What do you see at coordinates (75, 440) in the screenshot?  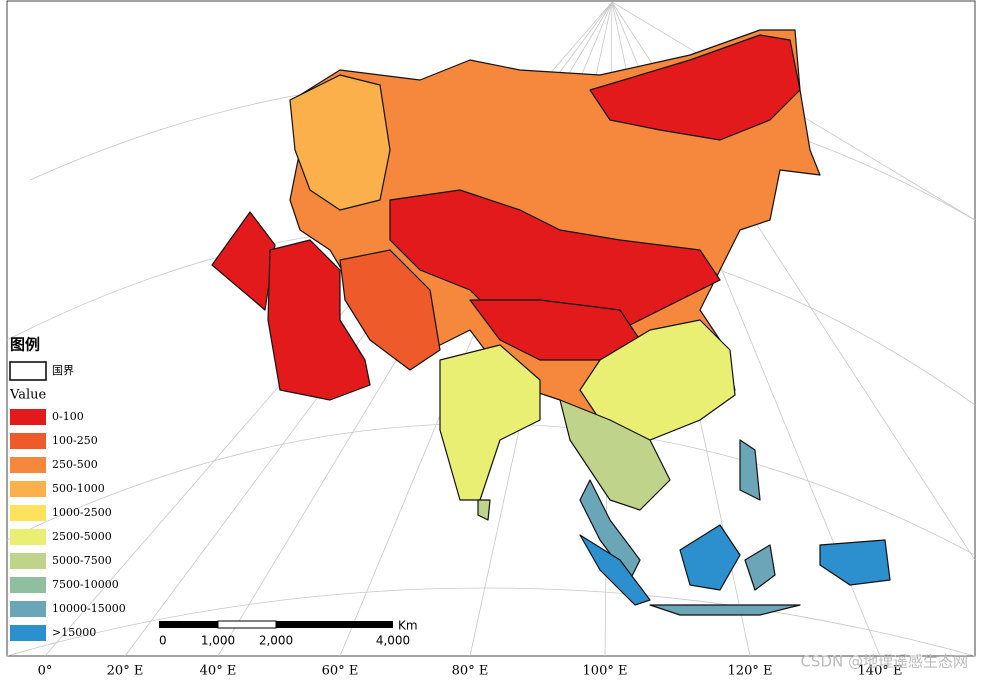 I see `legend-label: 100-250` at bounding box center [75, 440].